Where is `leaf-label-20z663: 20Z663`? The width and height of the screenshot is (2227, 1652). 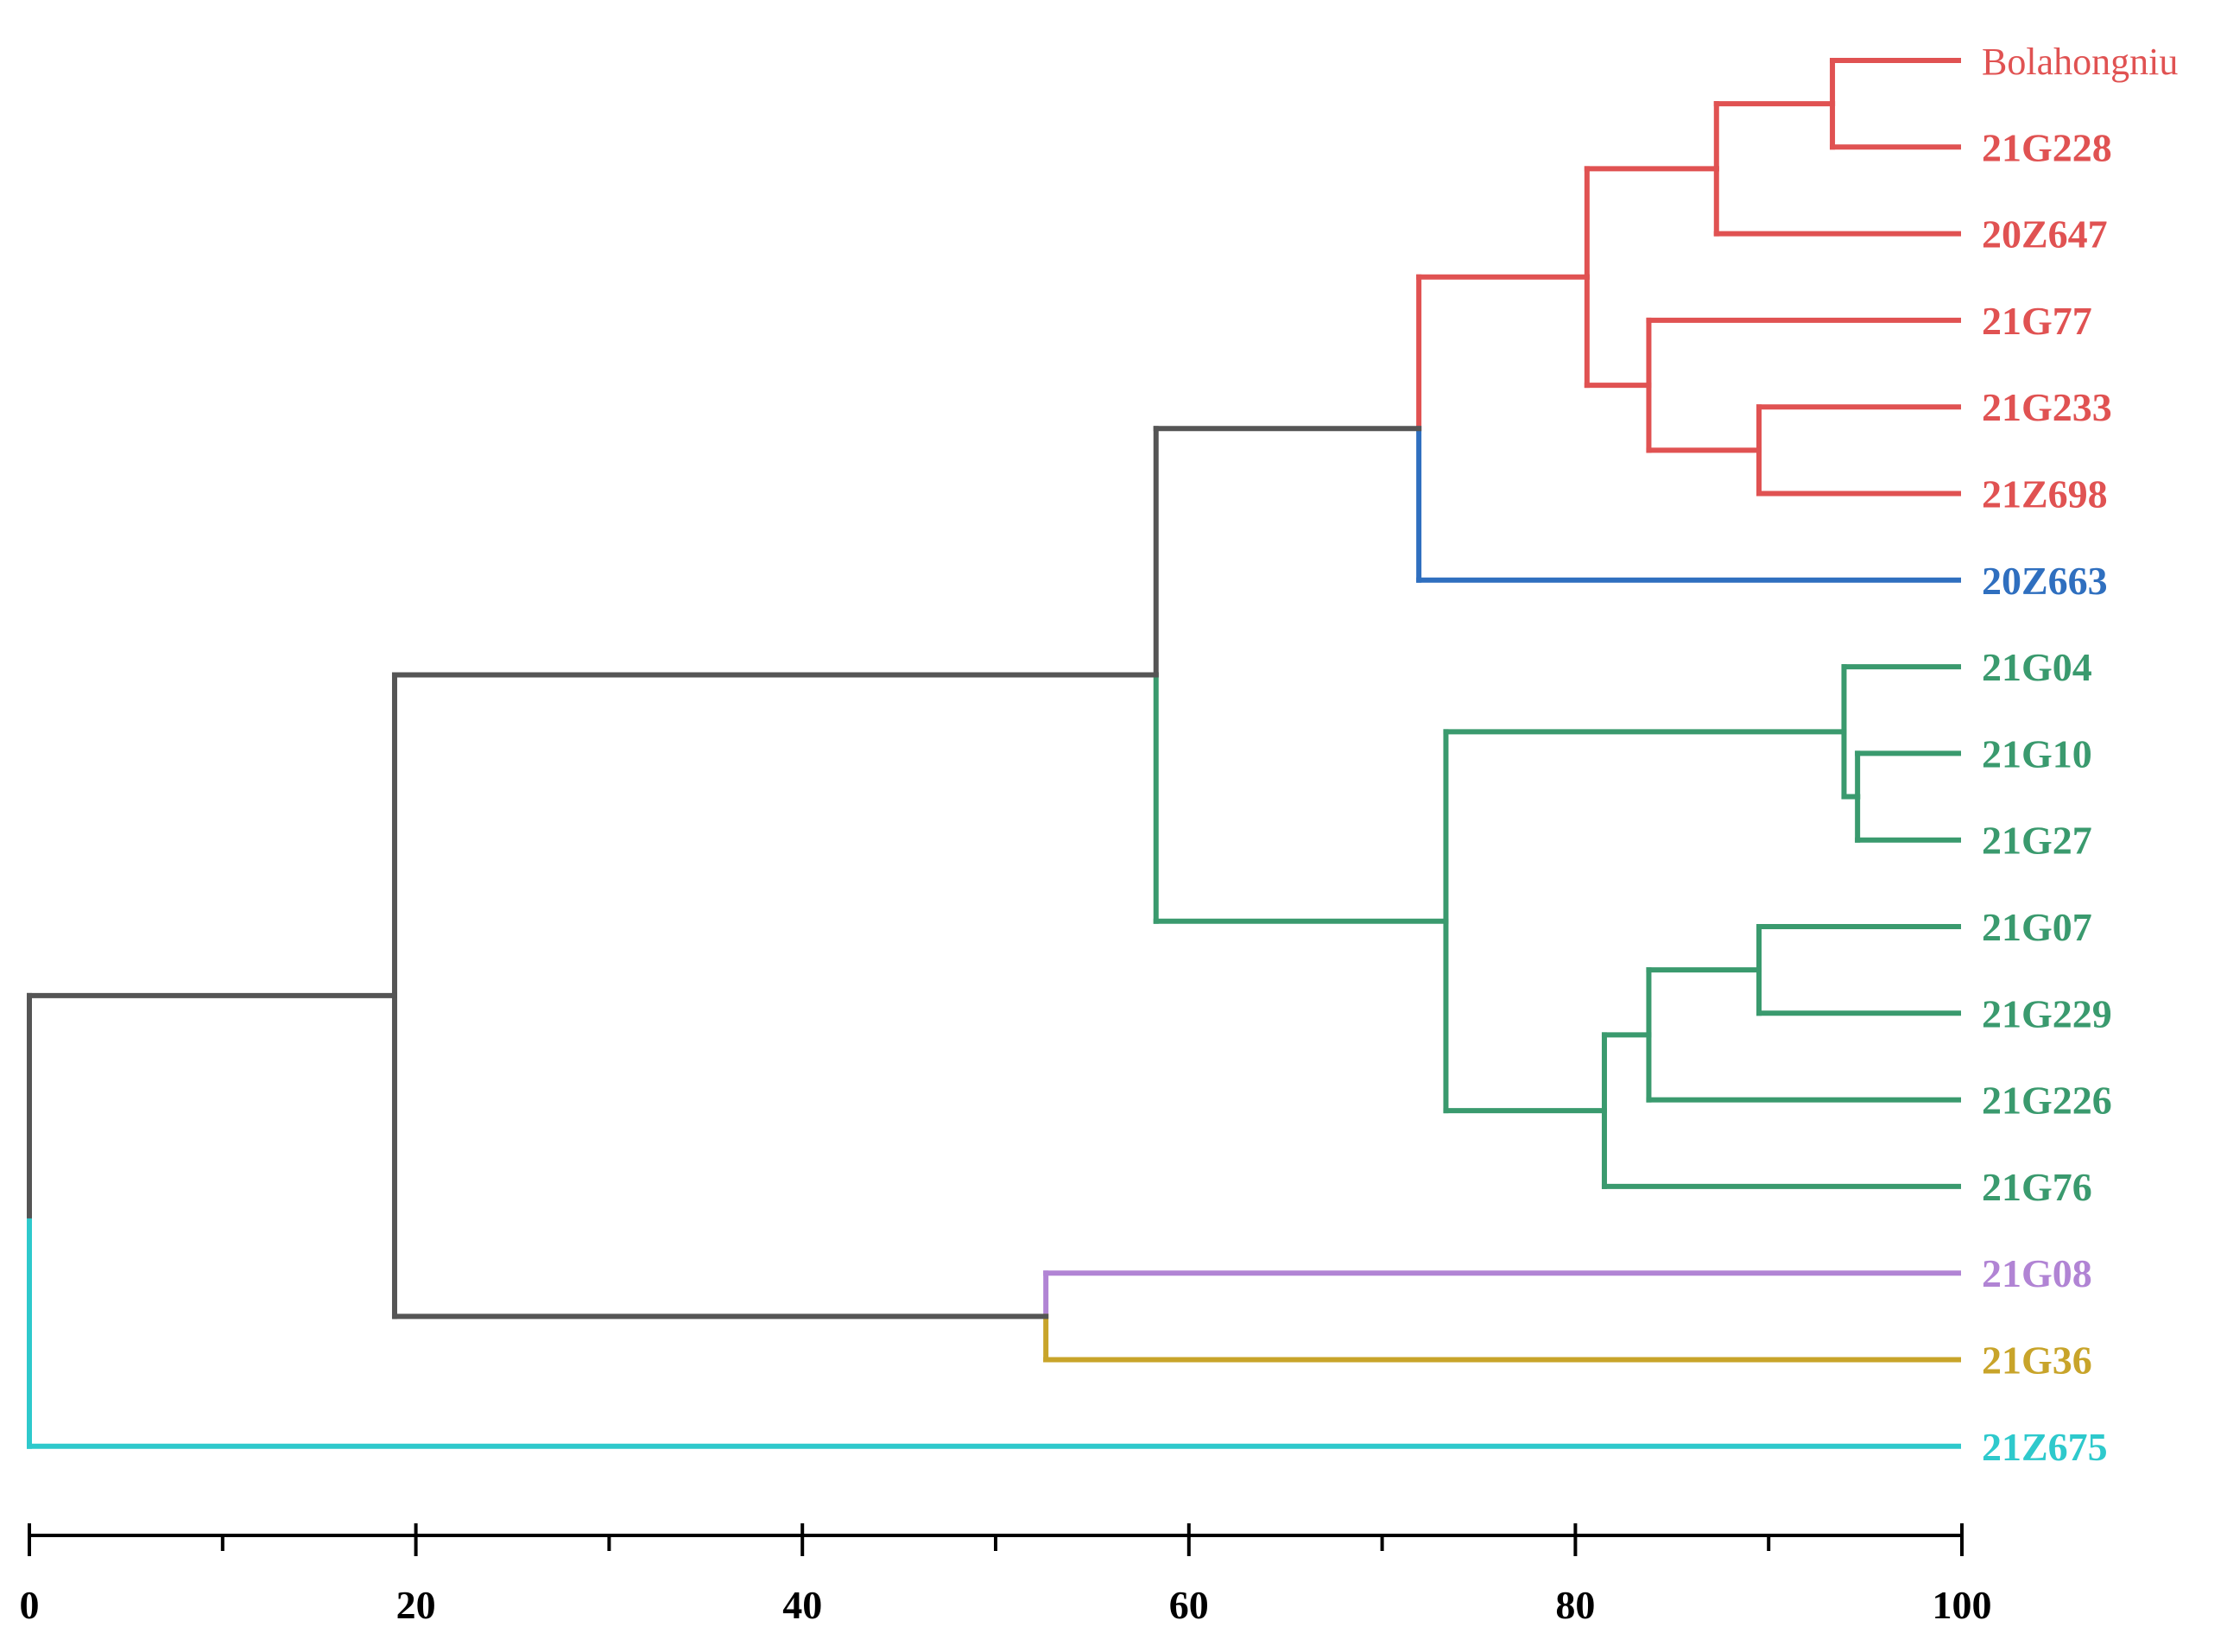
leaf-label-20z663: 20Z663 is located at coordinates (2045, 581).